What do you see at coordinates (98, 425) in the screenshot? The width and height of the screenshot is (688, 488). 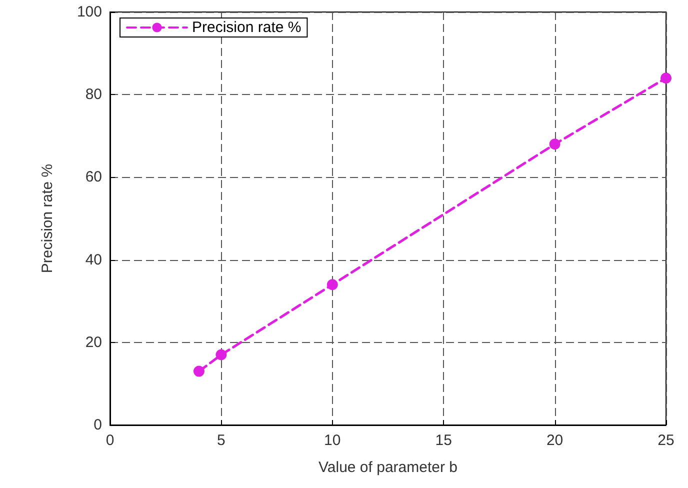 I see `y-tick-label: 0` at bounding box center [98, 425].